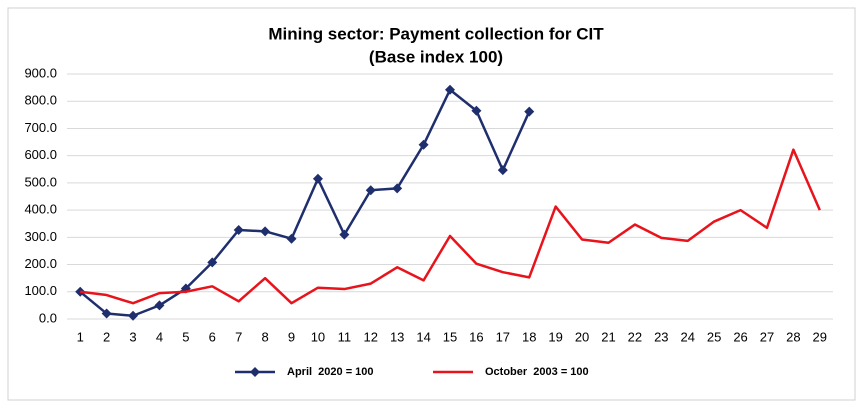 The height and width of the screenshot is (407, 865). What do you see at coordinates (212, 336) in the screenshot?
I see `x-tick-label: 6` at bounding box center [212, 336].